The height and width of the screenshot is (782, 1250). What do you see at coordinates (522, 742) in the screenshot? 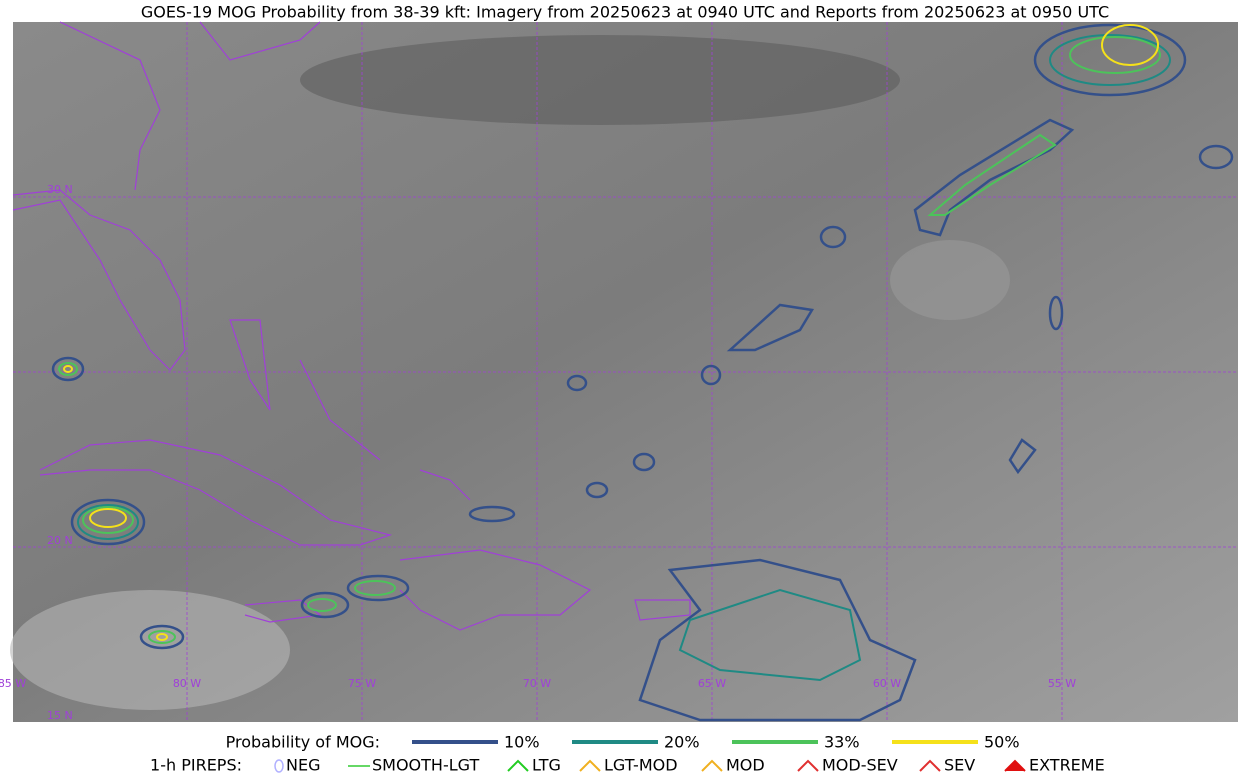
I see `legend-label: 10%` at bounding box center [522, 742].